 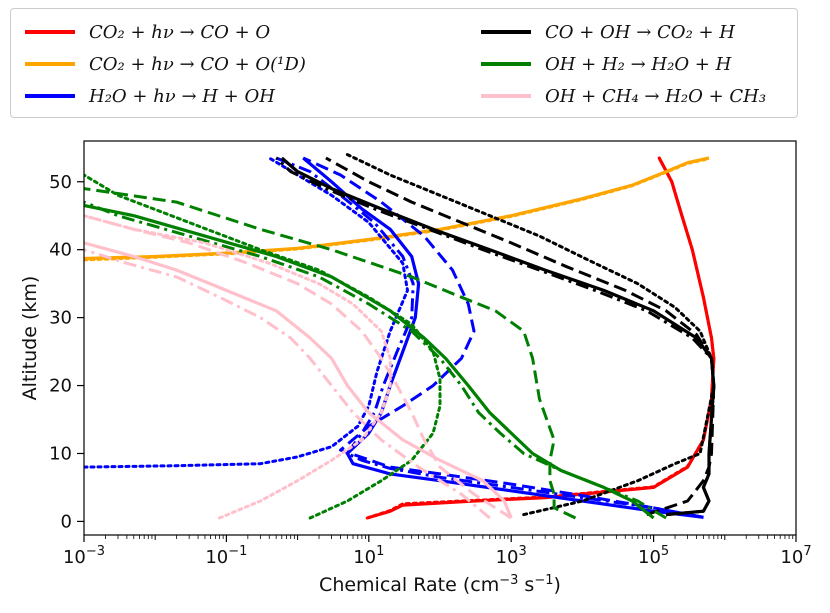 I want to click on legend-label: CO + OH → CO₂ + H, so click(x=640, y=32).